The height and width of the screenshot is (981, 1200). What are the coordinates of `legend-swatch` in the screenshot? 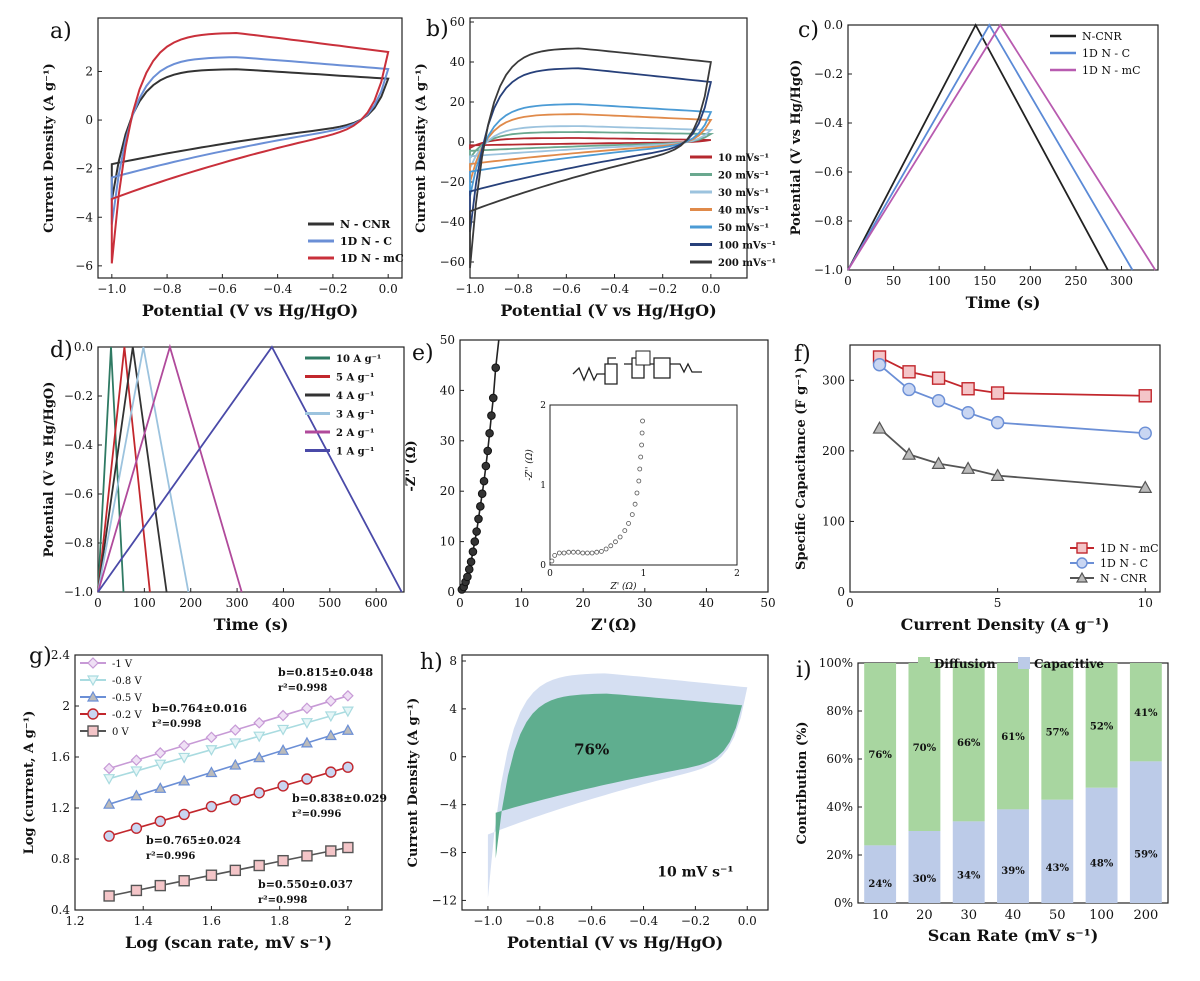 It's located at (1024, 663).